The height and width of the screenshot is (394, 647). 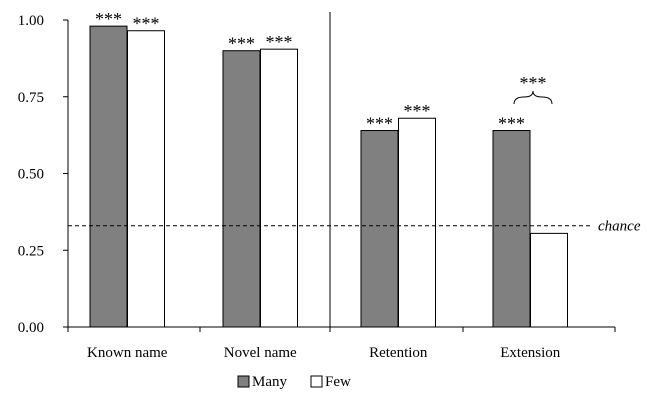 What do you see at coordinates (533, 83) in the screenshot?
I see `comparison-label: ***` at bounding box center [533, 83].